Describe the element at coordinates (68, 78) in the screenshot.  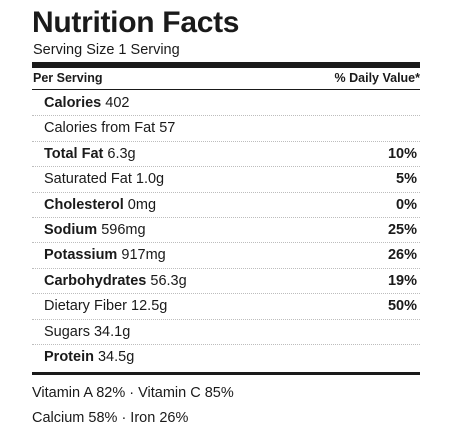
I see `per-serving-heading: Per Serving` at that location.